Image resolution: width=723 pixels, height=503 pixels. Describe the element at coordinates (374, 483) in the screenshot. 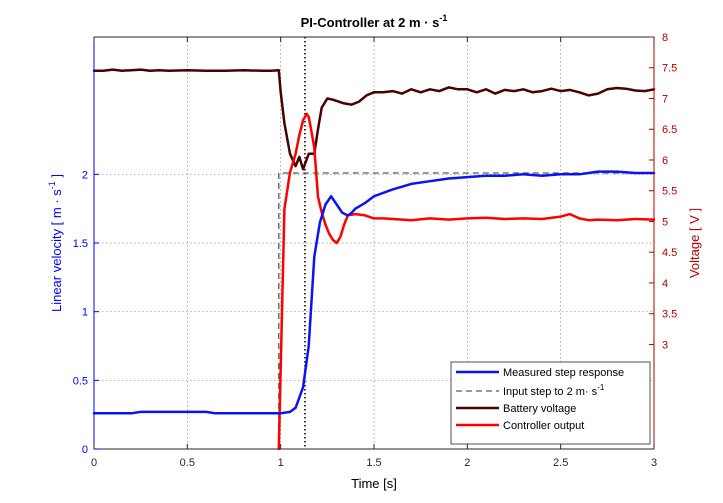

I see `x-axis-label: Time [s]` at that location.